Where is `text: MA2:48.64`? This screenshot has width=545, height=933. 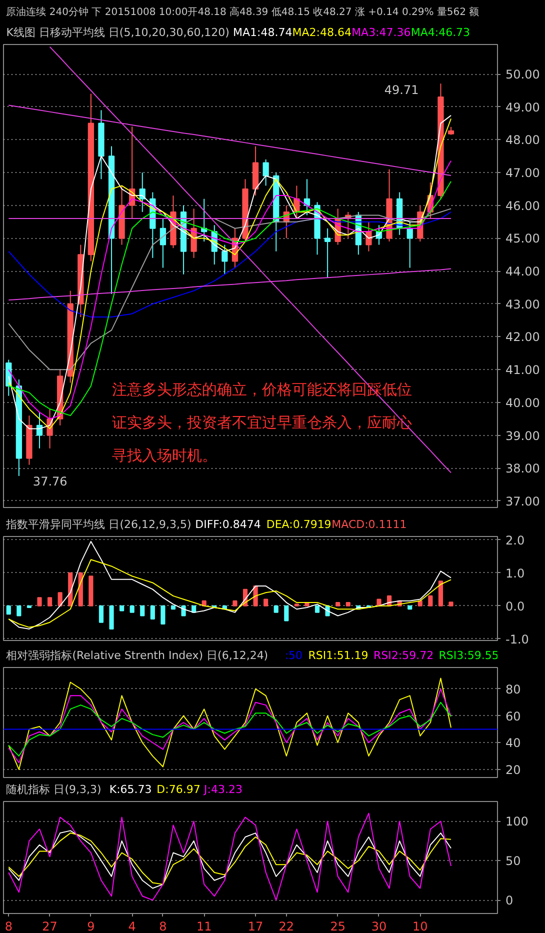 text: MA2:48.64 is located at coordinates (322, 32).